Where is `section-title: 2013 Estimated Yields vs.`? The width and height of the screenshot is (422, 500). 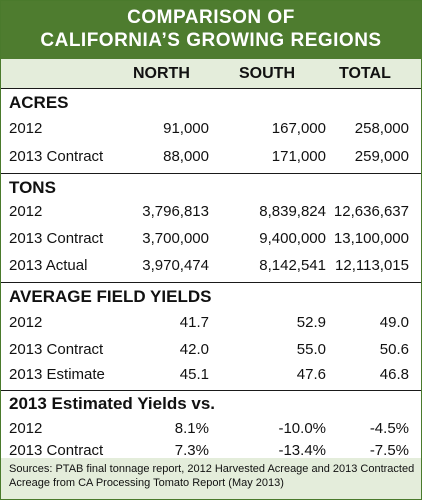
section-title: 2013 Estimated Yields vs. is located at coordinates (112, 403).